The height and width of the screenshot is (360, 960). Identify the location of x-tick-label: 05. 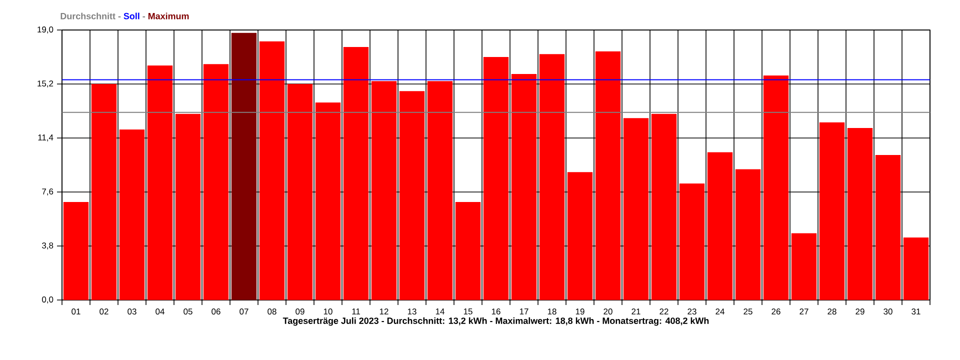
(188, 311).